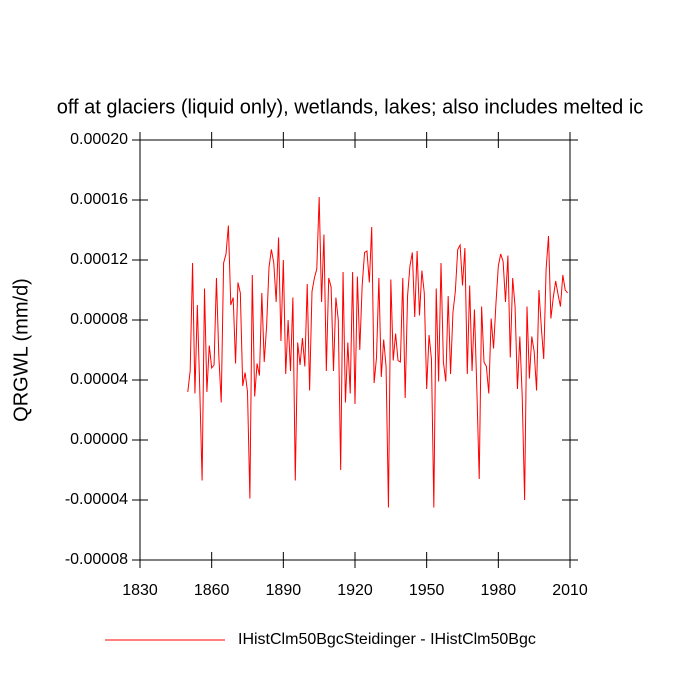 Image resolution: width=700 pixels, height=700 pixels. I want to click on x-tick-label: 1920, so click(355, 590).